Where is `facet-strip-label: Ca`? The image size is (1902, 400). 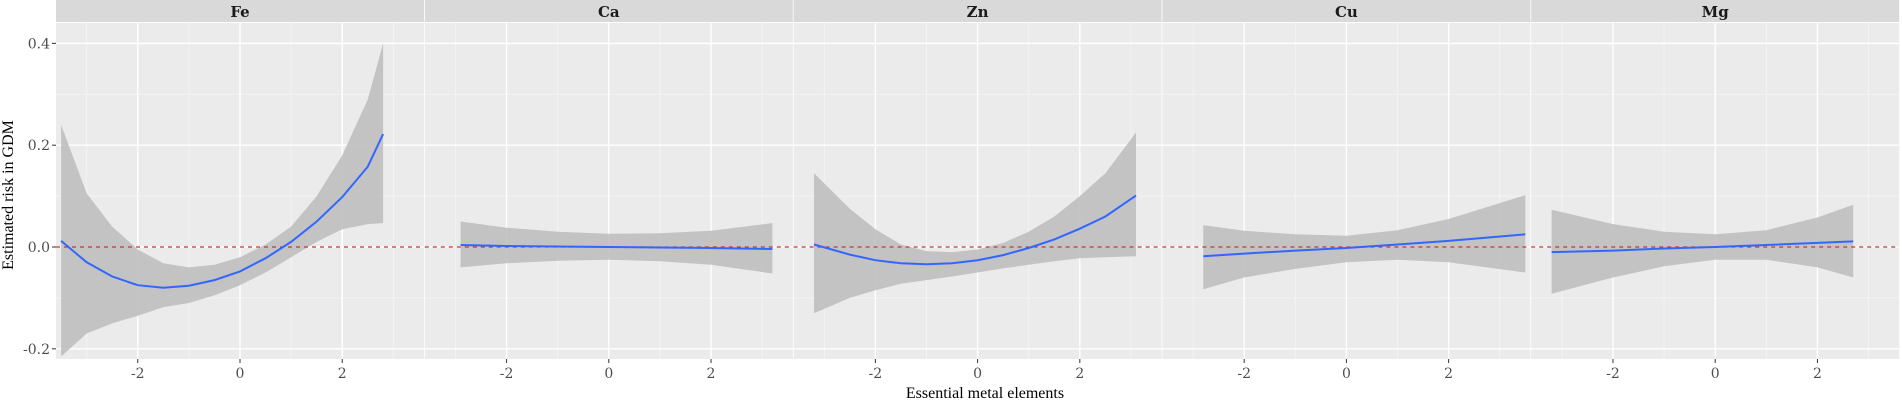
facet-strip-label: Ca is located at coordinates (609, 12).